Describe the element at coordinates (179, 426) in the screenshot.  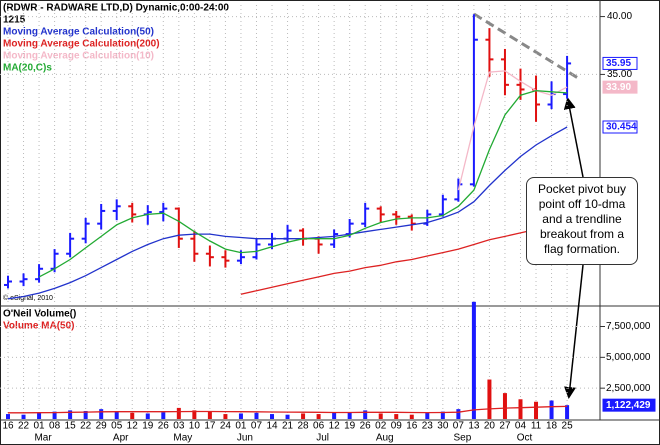
I see `x-tick-label: 03` at that location.